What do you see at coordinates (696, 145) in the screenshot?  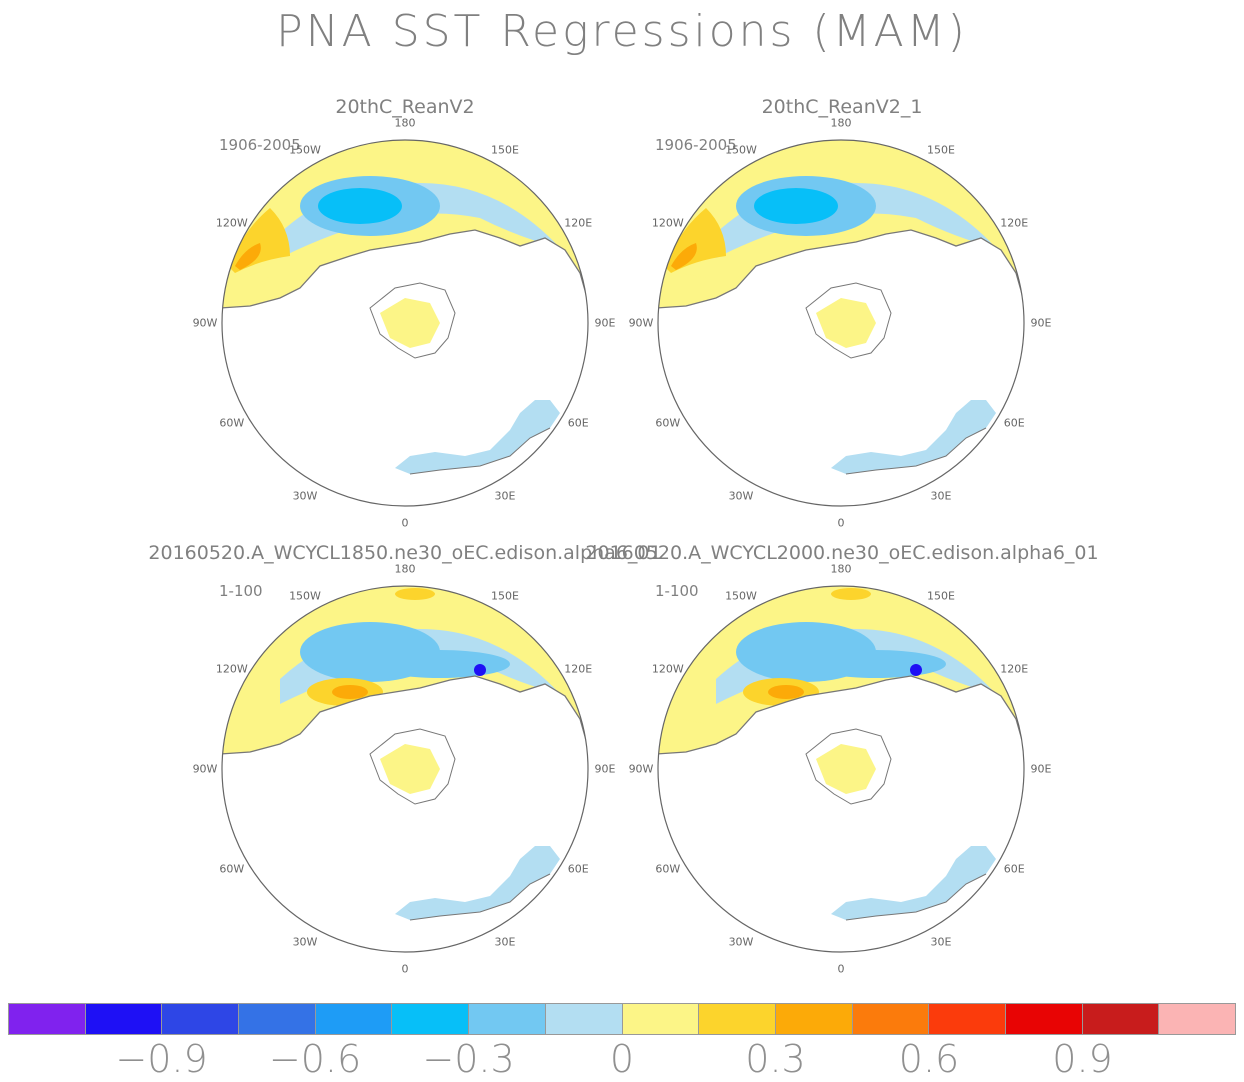 I see `period-label-2: 1906-2005` at bounding box center [696, 145].